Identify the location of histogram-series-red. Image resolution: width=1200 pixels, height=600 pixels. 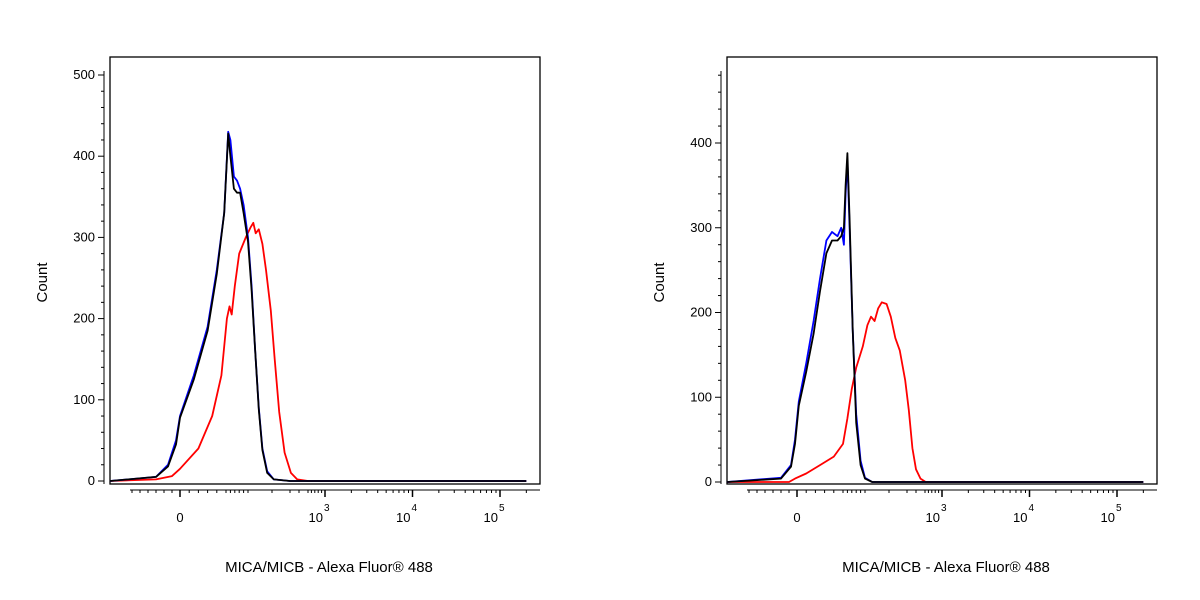
(935, 392).